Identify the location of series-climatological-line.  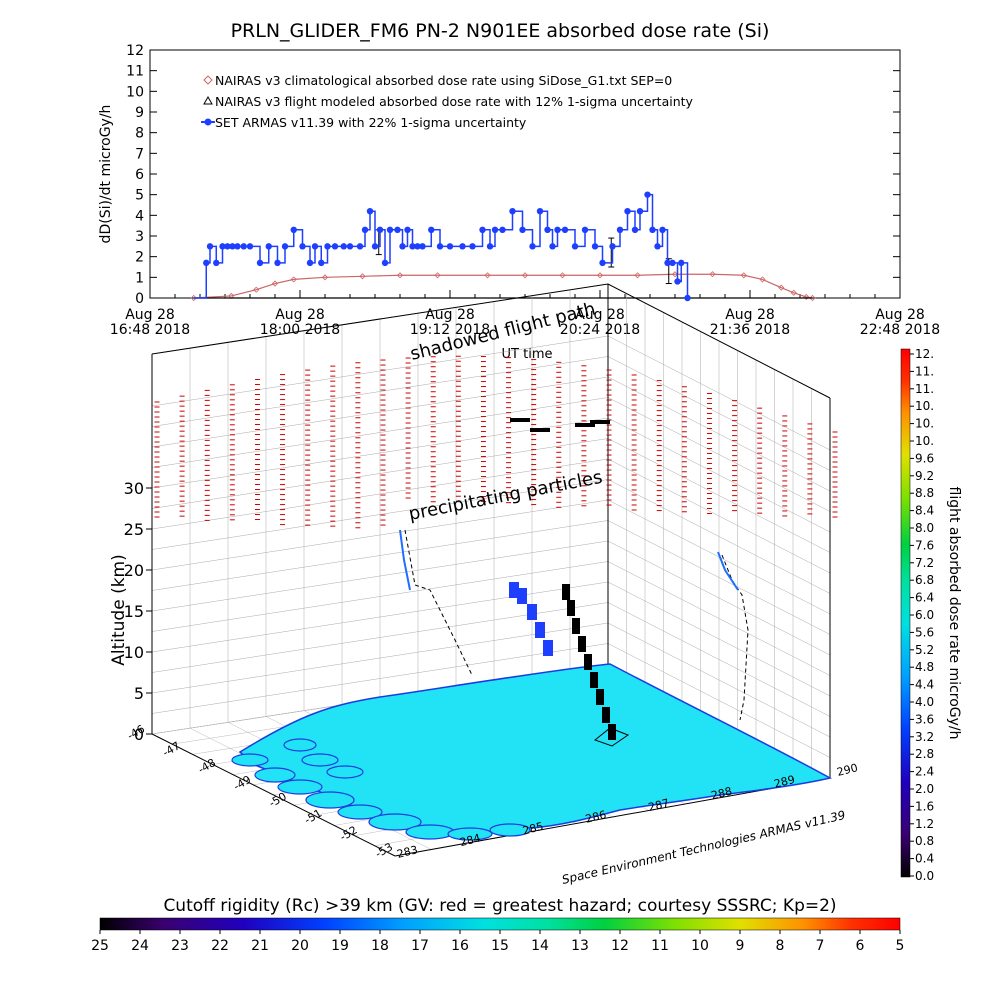
(503, 286).